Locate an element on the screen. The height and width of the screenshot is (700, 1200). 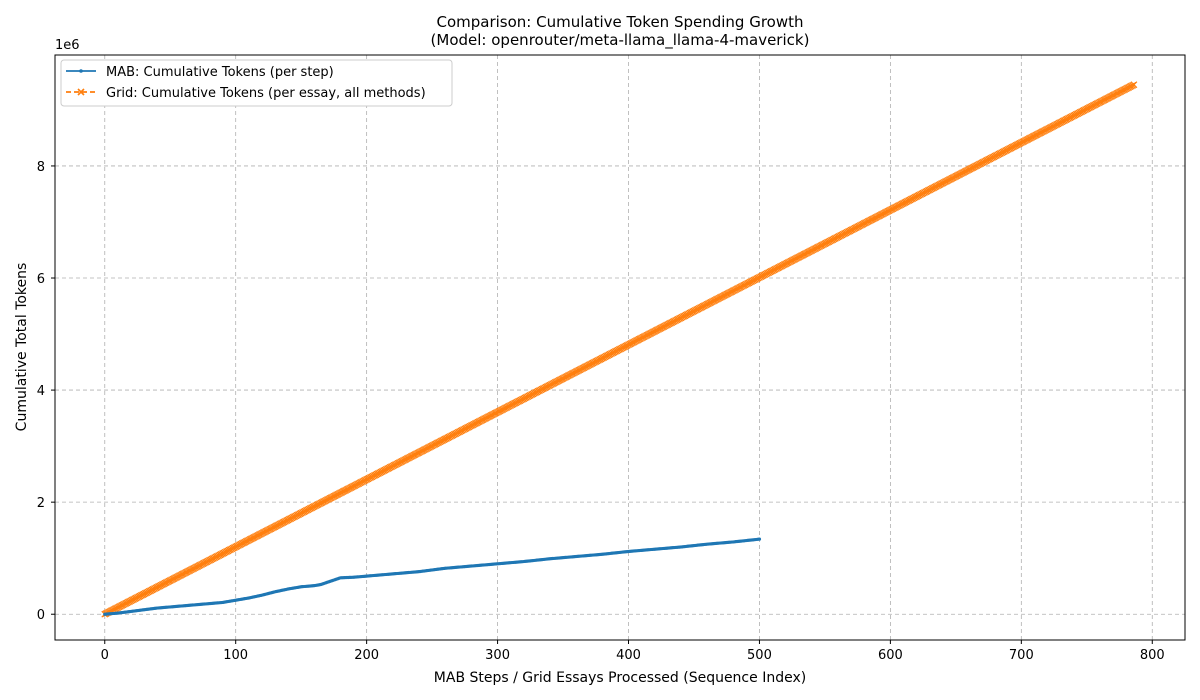
y-offset-label: 1e6 is located at coordinates (67, 45).